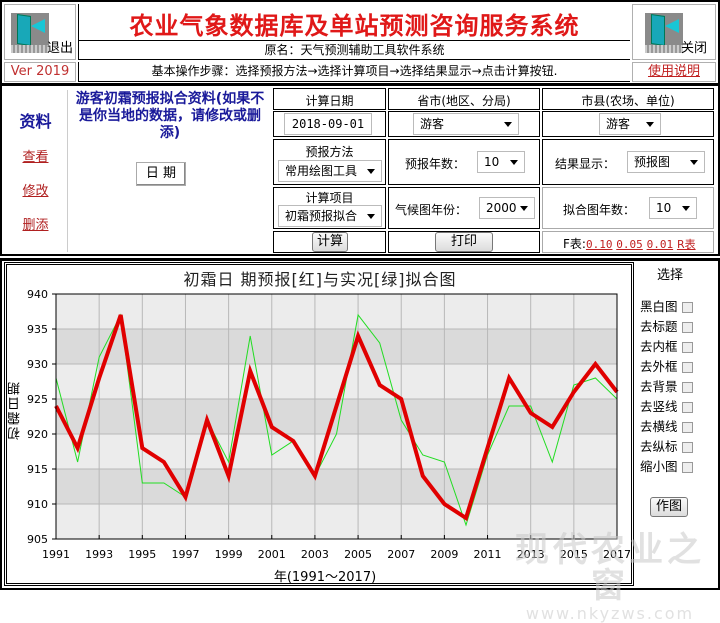 The image size is (720, 623). Describe the element at coordinates (354, 50) in the screenshot. I see `original-name: 原名：天气预测辅助工具软件系统` at that location.